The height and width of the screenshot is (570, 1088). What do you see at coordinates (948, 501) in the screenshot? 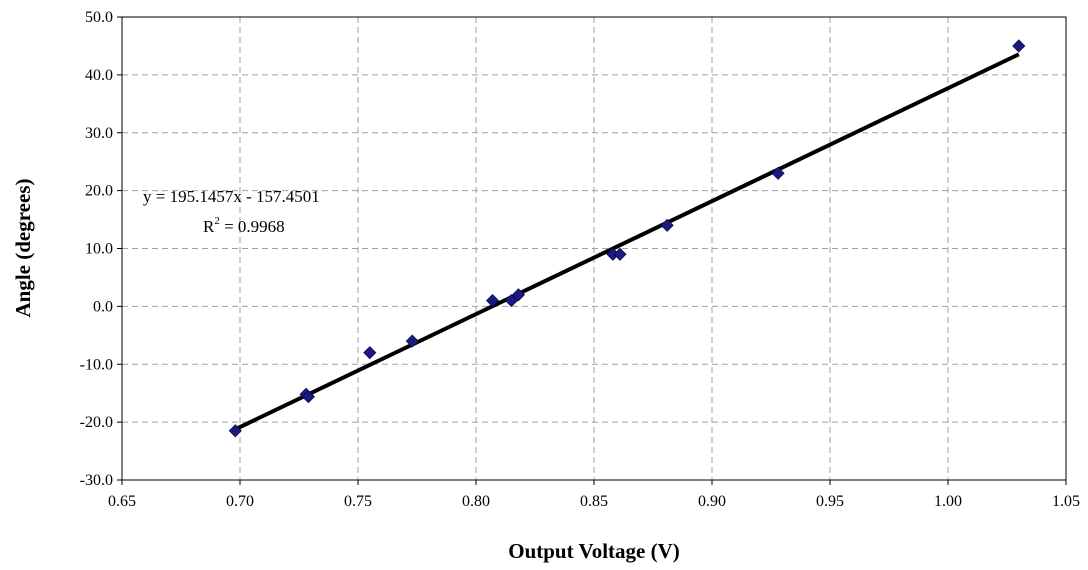
I see `x-tick-label: 1.00` at bounding box center [948, 501].